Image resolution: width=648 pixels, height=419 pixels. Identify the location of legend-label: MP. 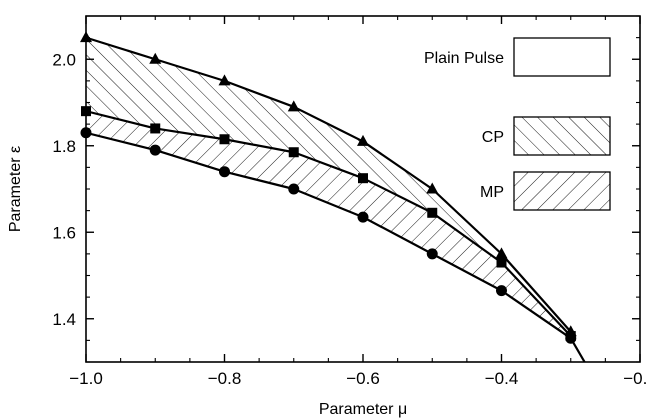
(492, 192).